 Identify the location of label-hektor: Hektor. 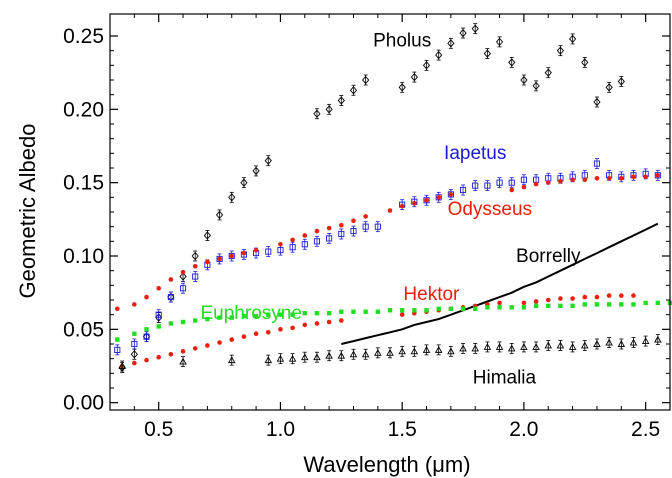
(431, 294).